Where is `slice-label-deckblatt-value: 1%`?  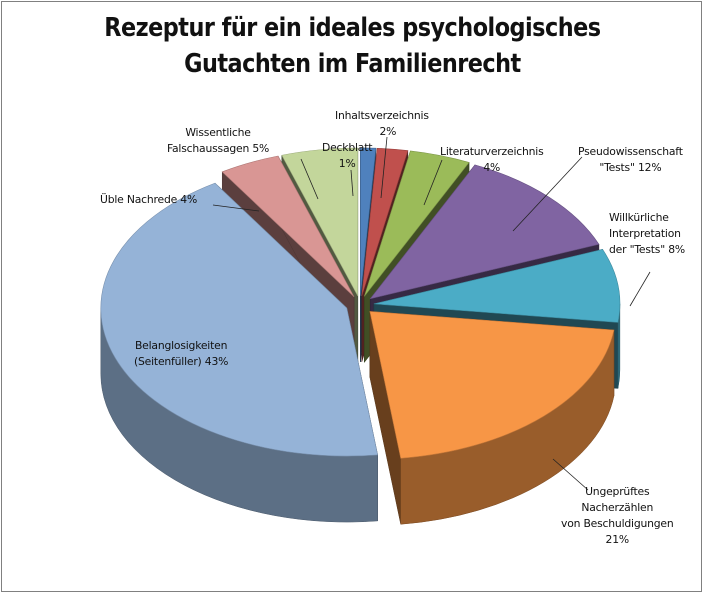 slice-label-deckblatt-value: 1% is located at coordinates (347, 163).